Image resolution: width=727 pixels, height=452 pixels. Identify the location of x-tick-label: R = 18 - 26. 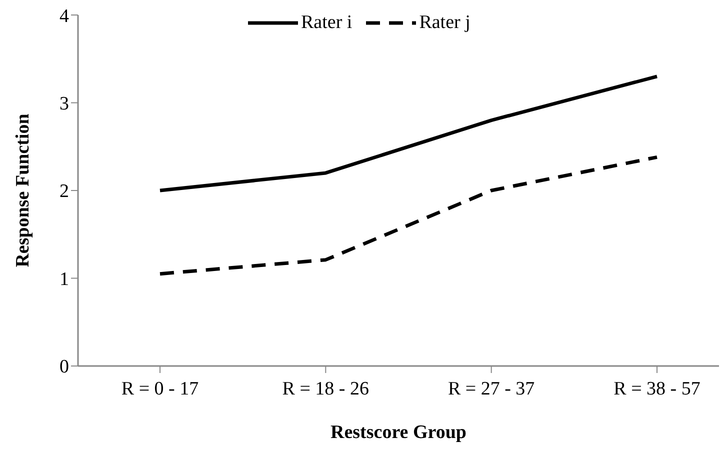
(326, 389).